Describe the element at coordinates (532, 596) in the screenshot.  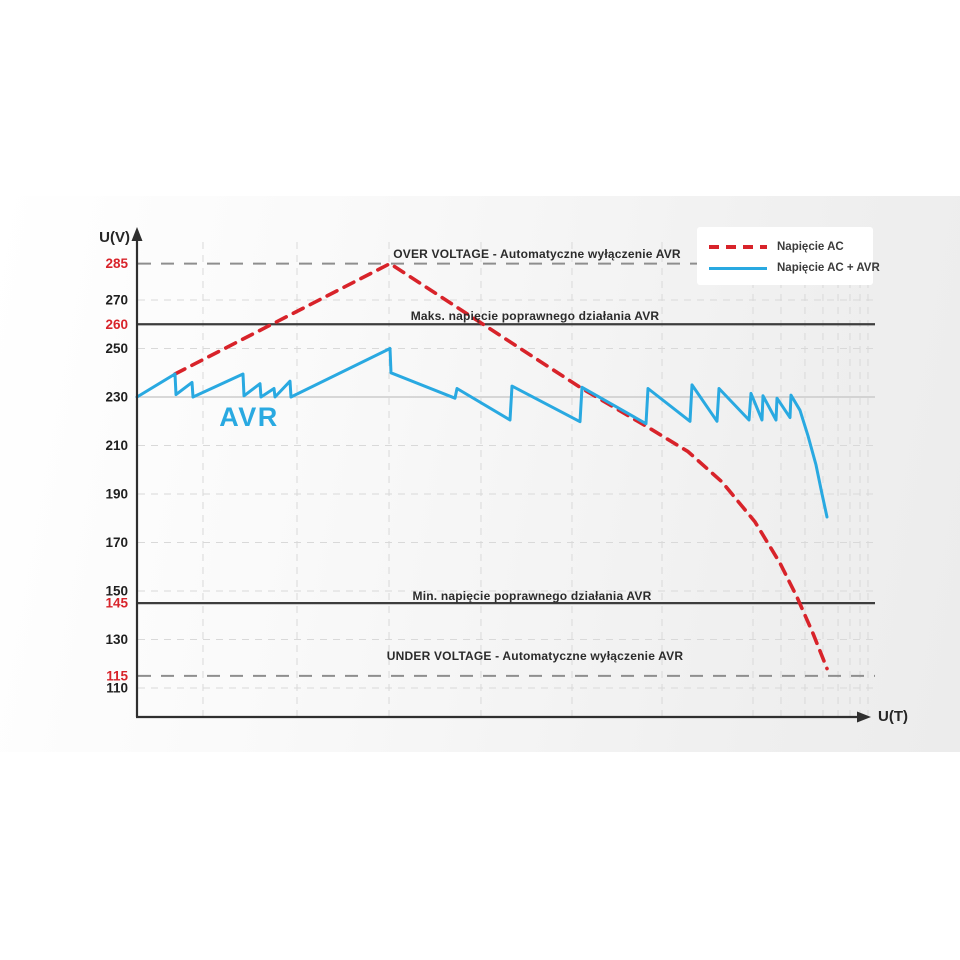
I see `min-avr-voltage-label: Min. napięcie poprawnego działania AVR` at that location.